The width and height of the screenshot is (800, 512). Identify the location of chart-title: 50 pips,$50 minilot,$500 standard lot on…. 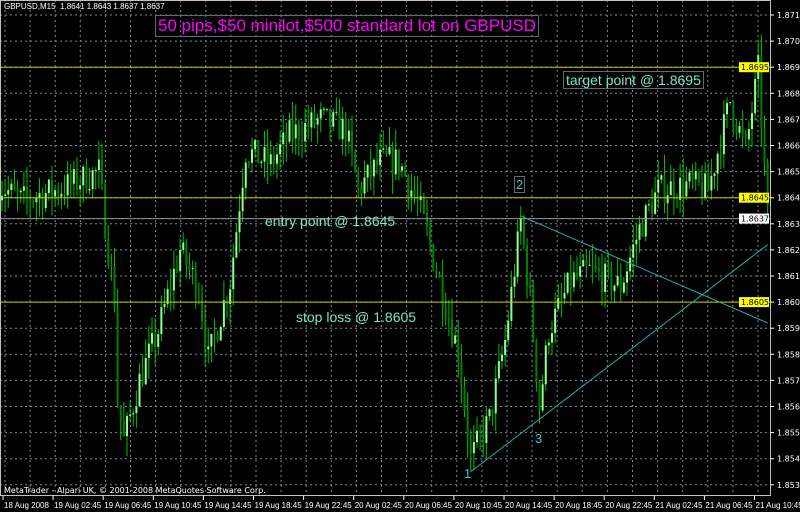
(347, 26).